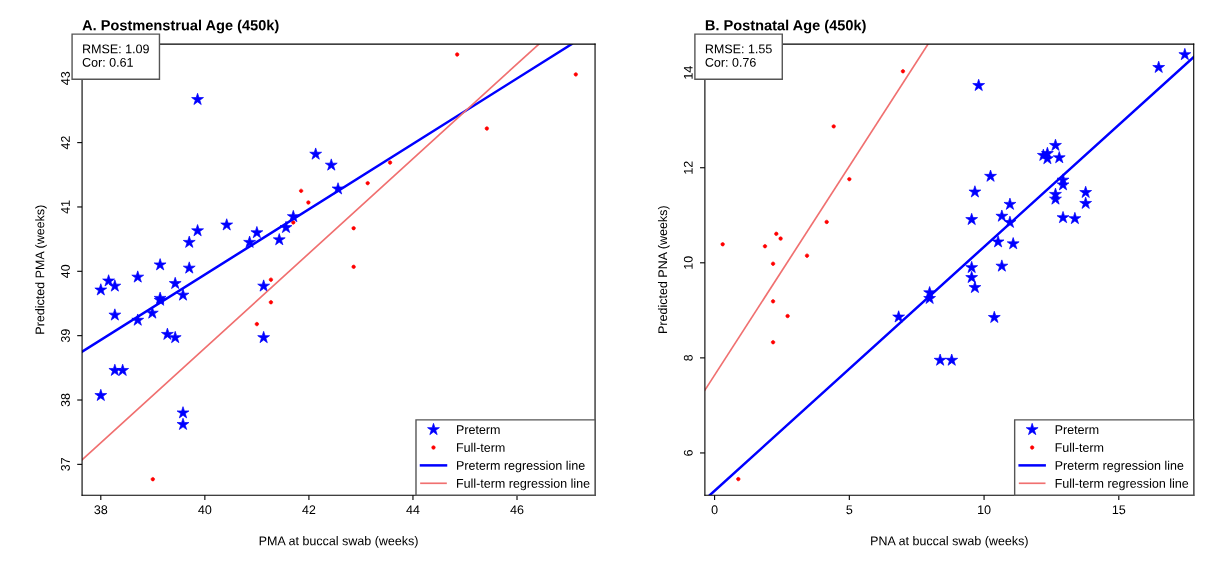  What do you see at coordinates (65, 271) in the screenshot?
I see `y-tick-label: 40` at bounding box center [65, 271].